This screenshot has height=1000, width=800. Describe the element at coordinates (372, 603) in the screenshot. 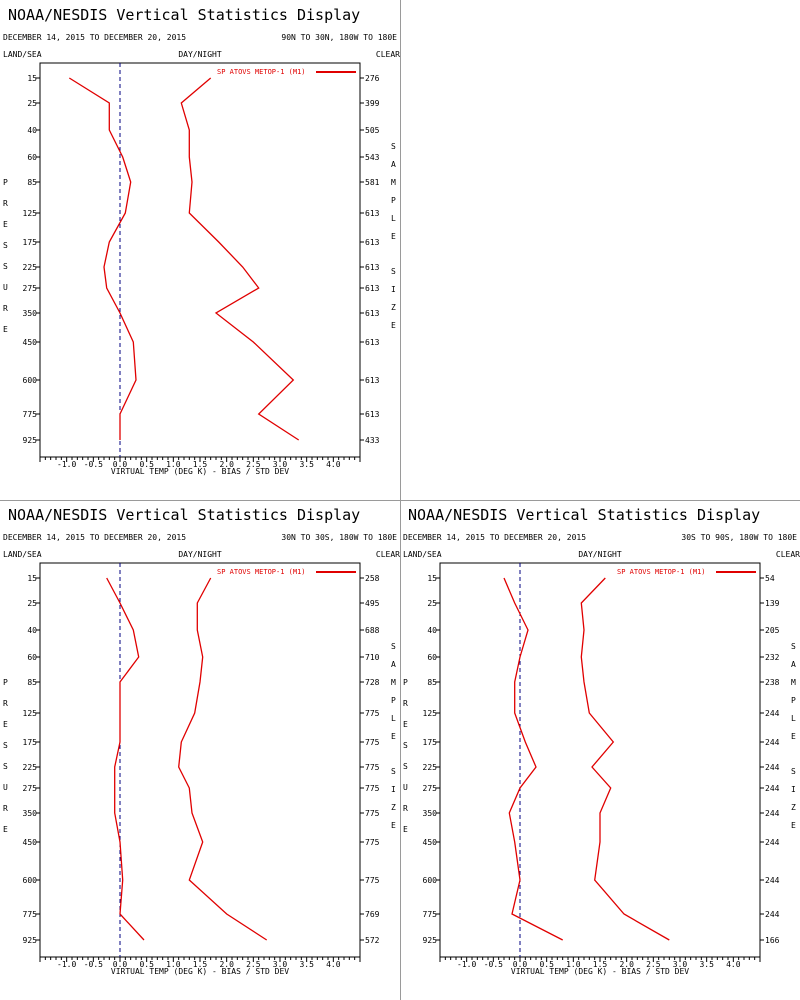

I see `sample-size-value: 495` at that location.